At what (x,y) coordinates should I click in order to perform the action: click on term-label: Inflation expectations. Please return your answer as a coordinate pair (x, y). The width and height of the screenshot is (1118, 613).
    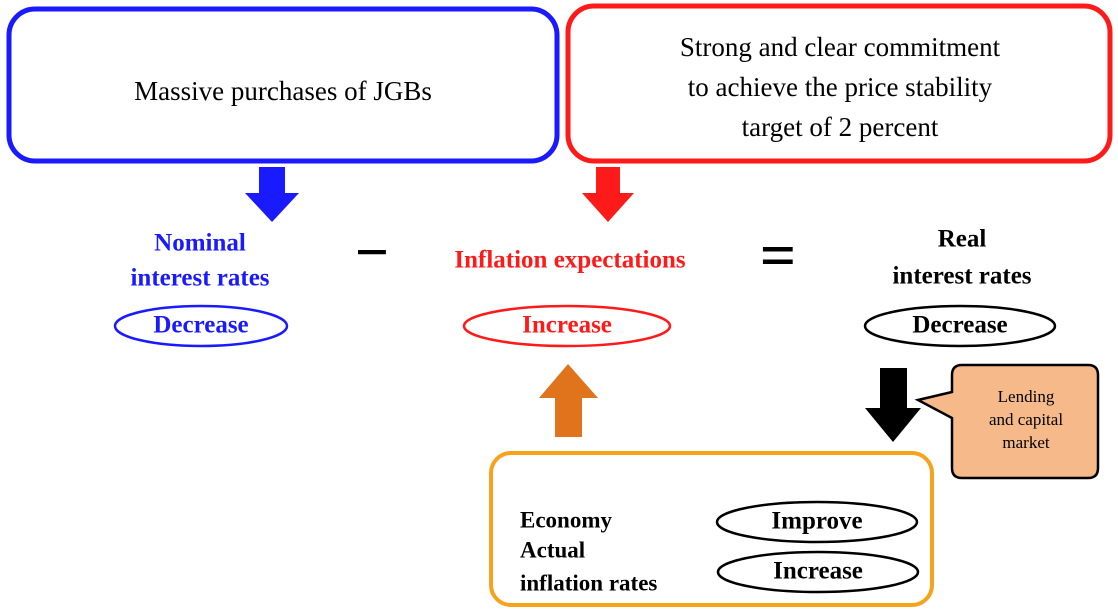
    Looking at the image, I should click on (570, 260).